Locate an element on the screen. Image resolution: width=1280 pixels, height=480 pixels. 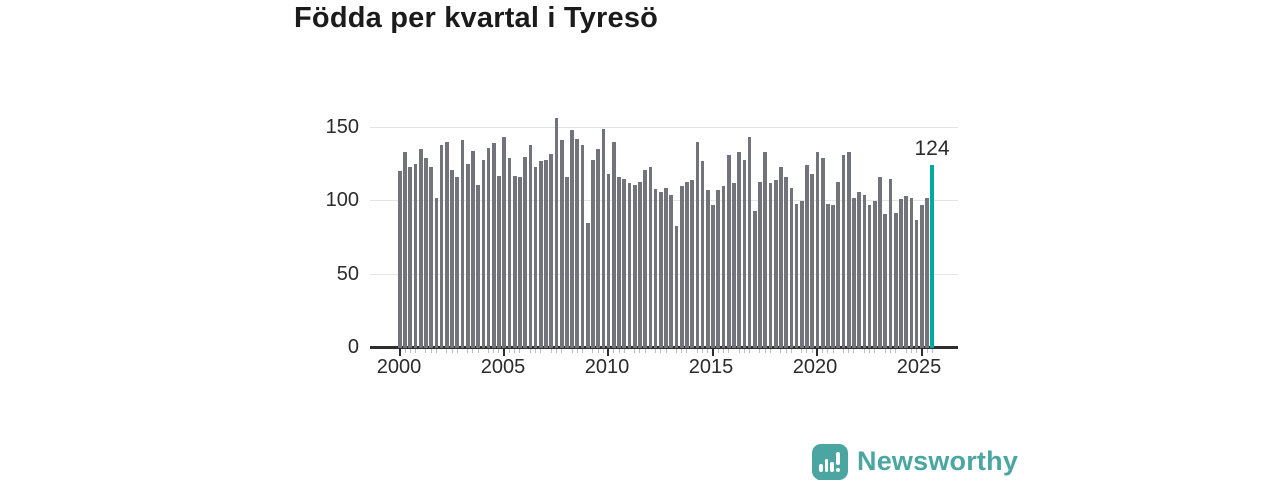
newsworthy-logo: Newsworthy is located at coordinates (915, 461).